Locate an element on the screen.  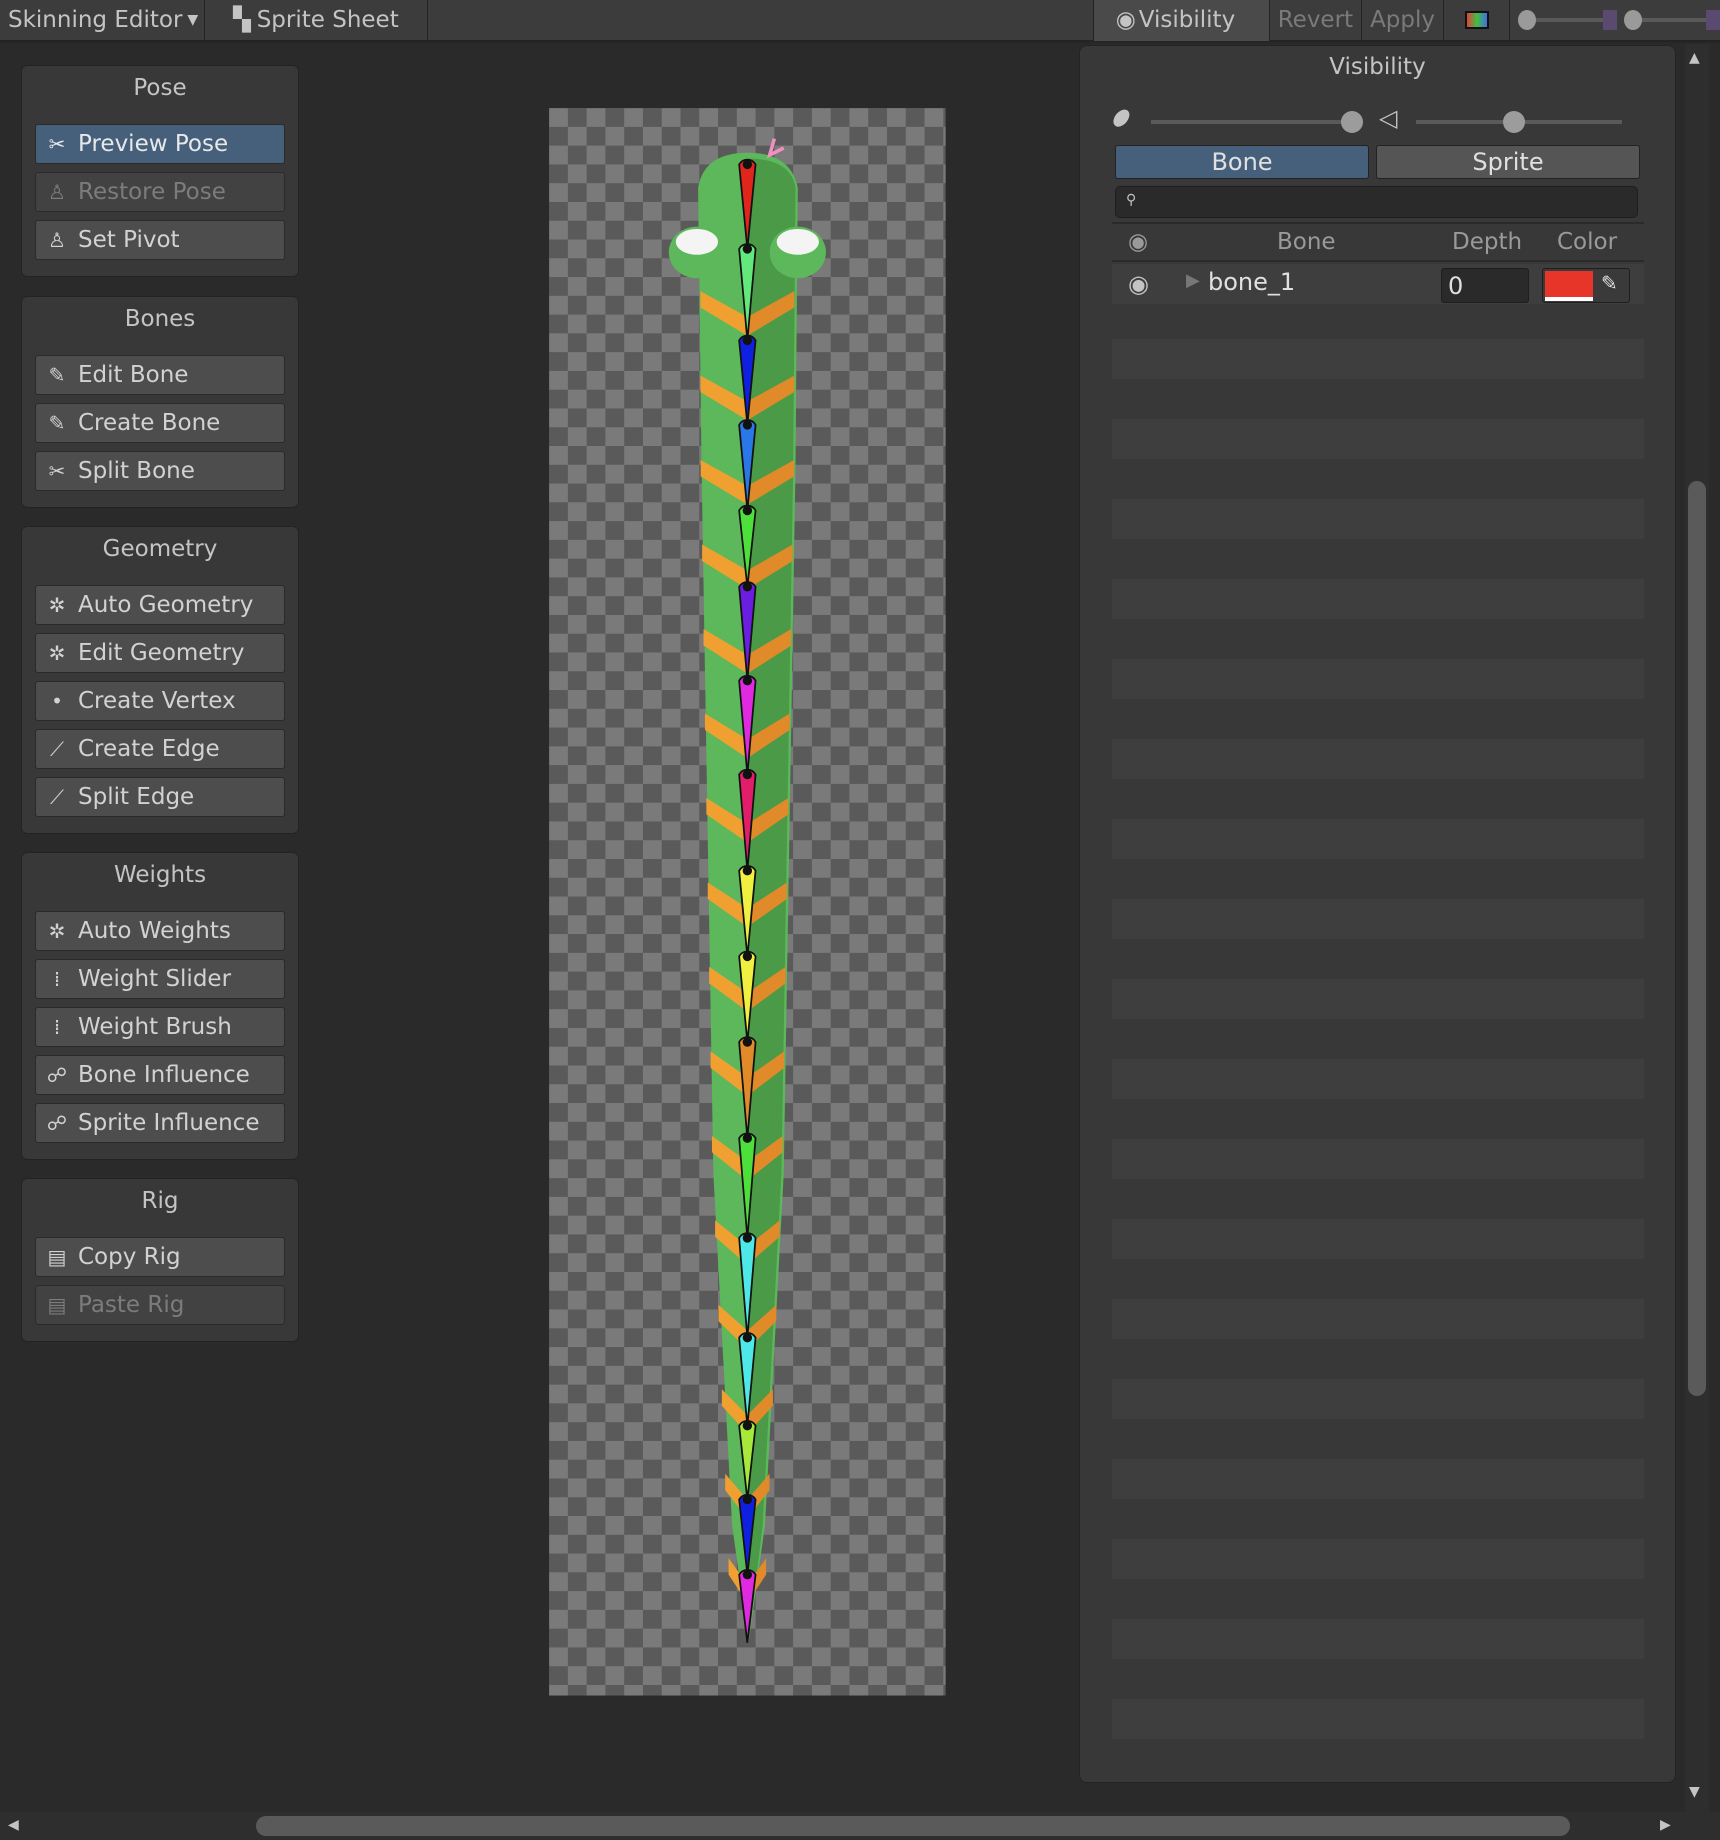
auto-weights-button: ✲ Auto Weights is located at coordinates (160, 931).